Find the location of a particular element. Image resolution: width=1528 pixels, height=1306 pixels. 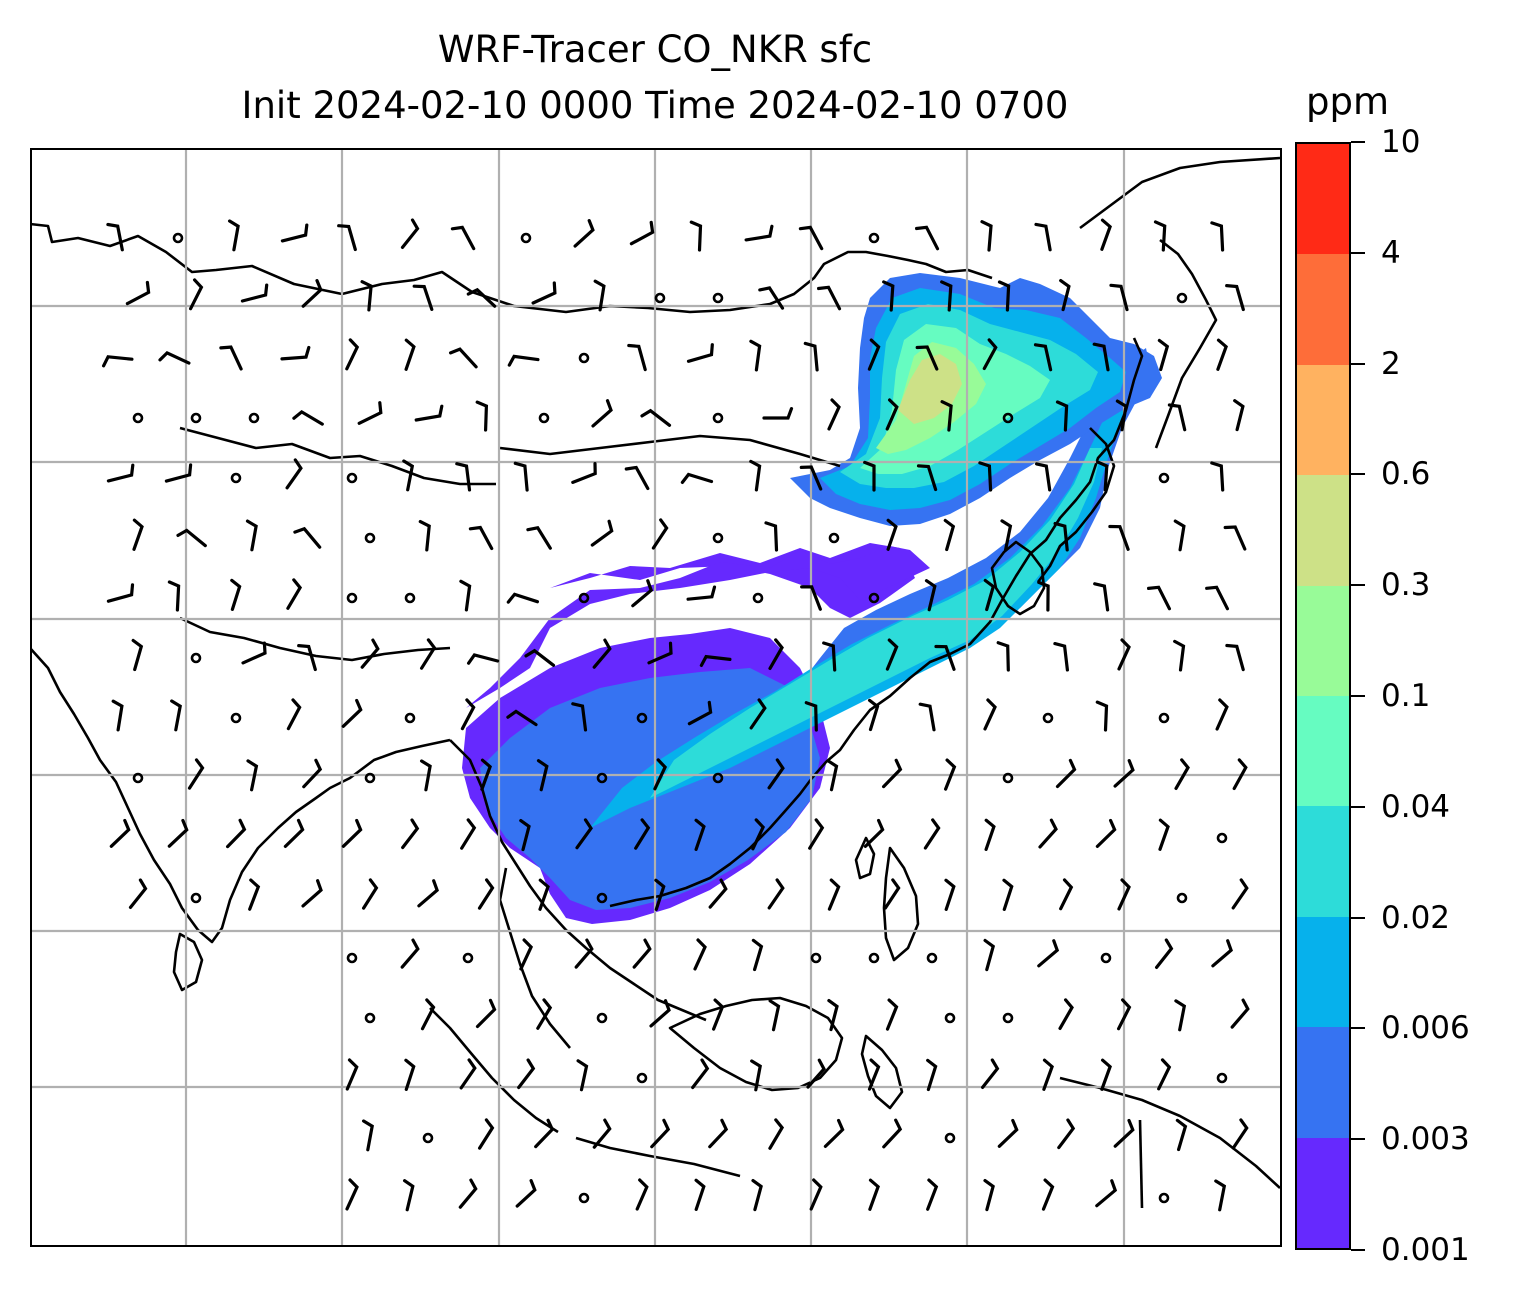

coastline-new-guinea is located at coordinates (1169, 1132).